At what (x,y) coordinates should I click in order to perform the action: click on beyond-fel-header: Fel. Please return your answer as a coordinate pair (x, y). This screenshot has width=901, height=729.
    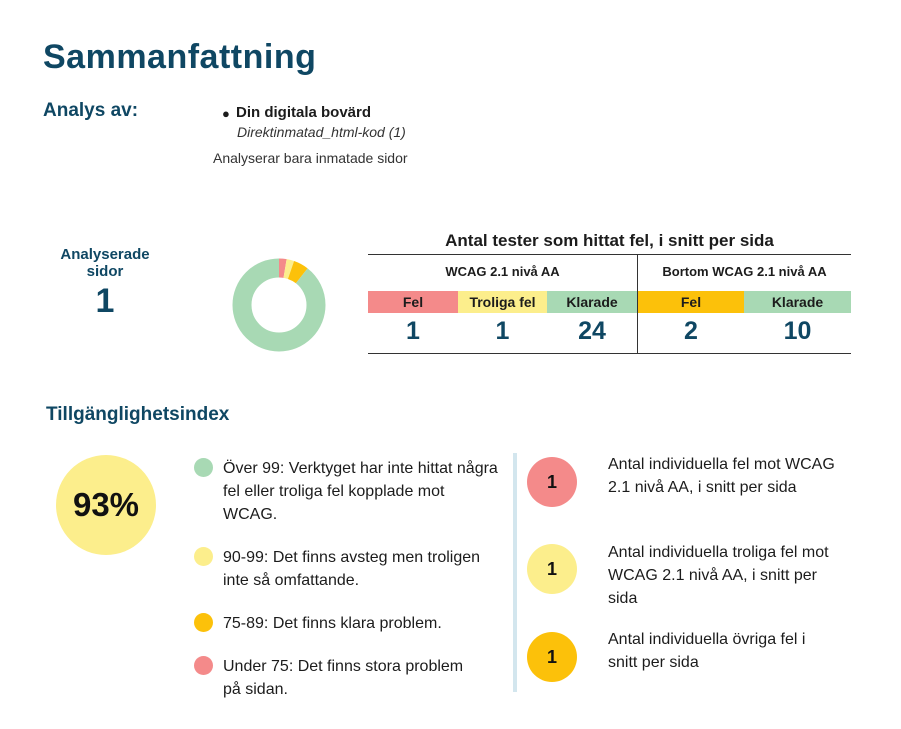
    Looking at the image, I should click on (691, 302).